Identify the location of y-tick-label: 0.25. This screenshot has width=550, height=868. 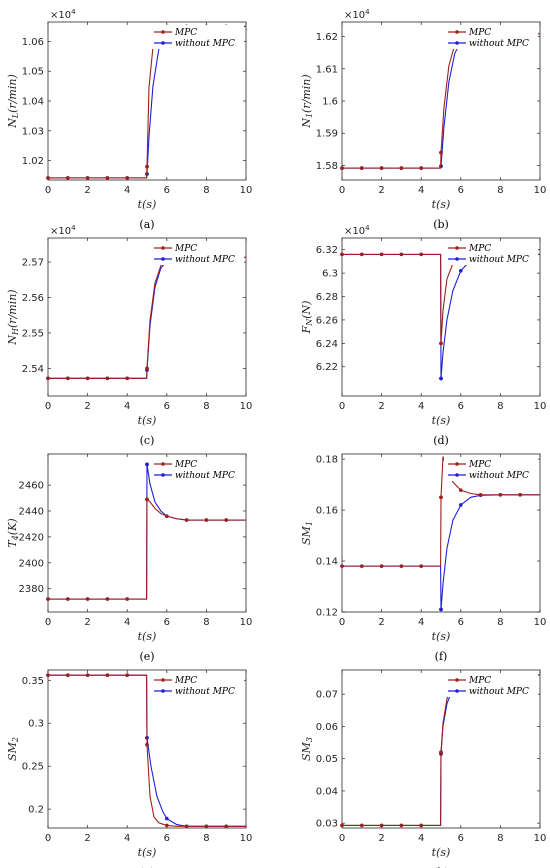
(33, 767).